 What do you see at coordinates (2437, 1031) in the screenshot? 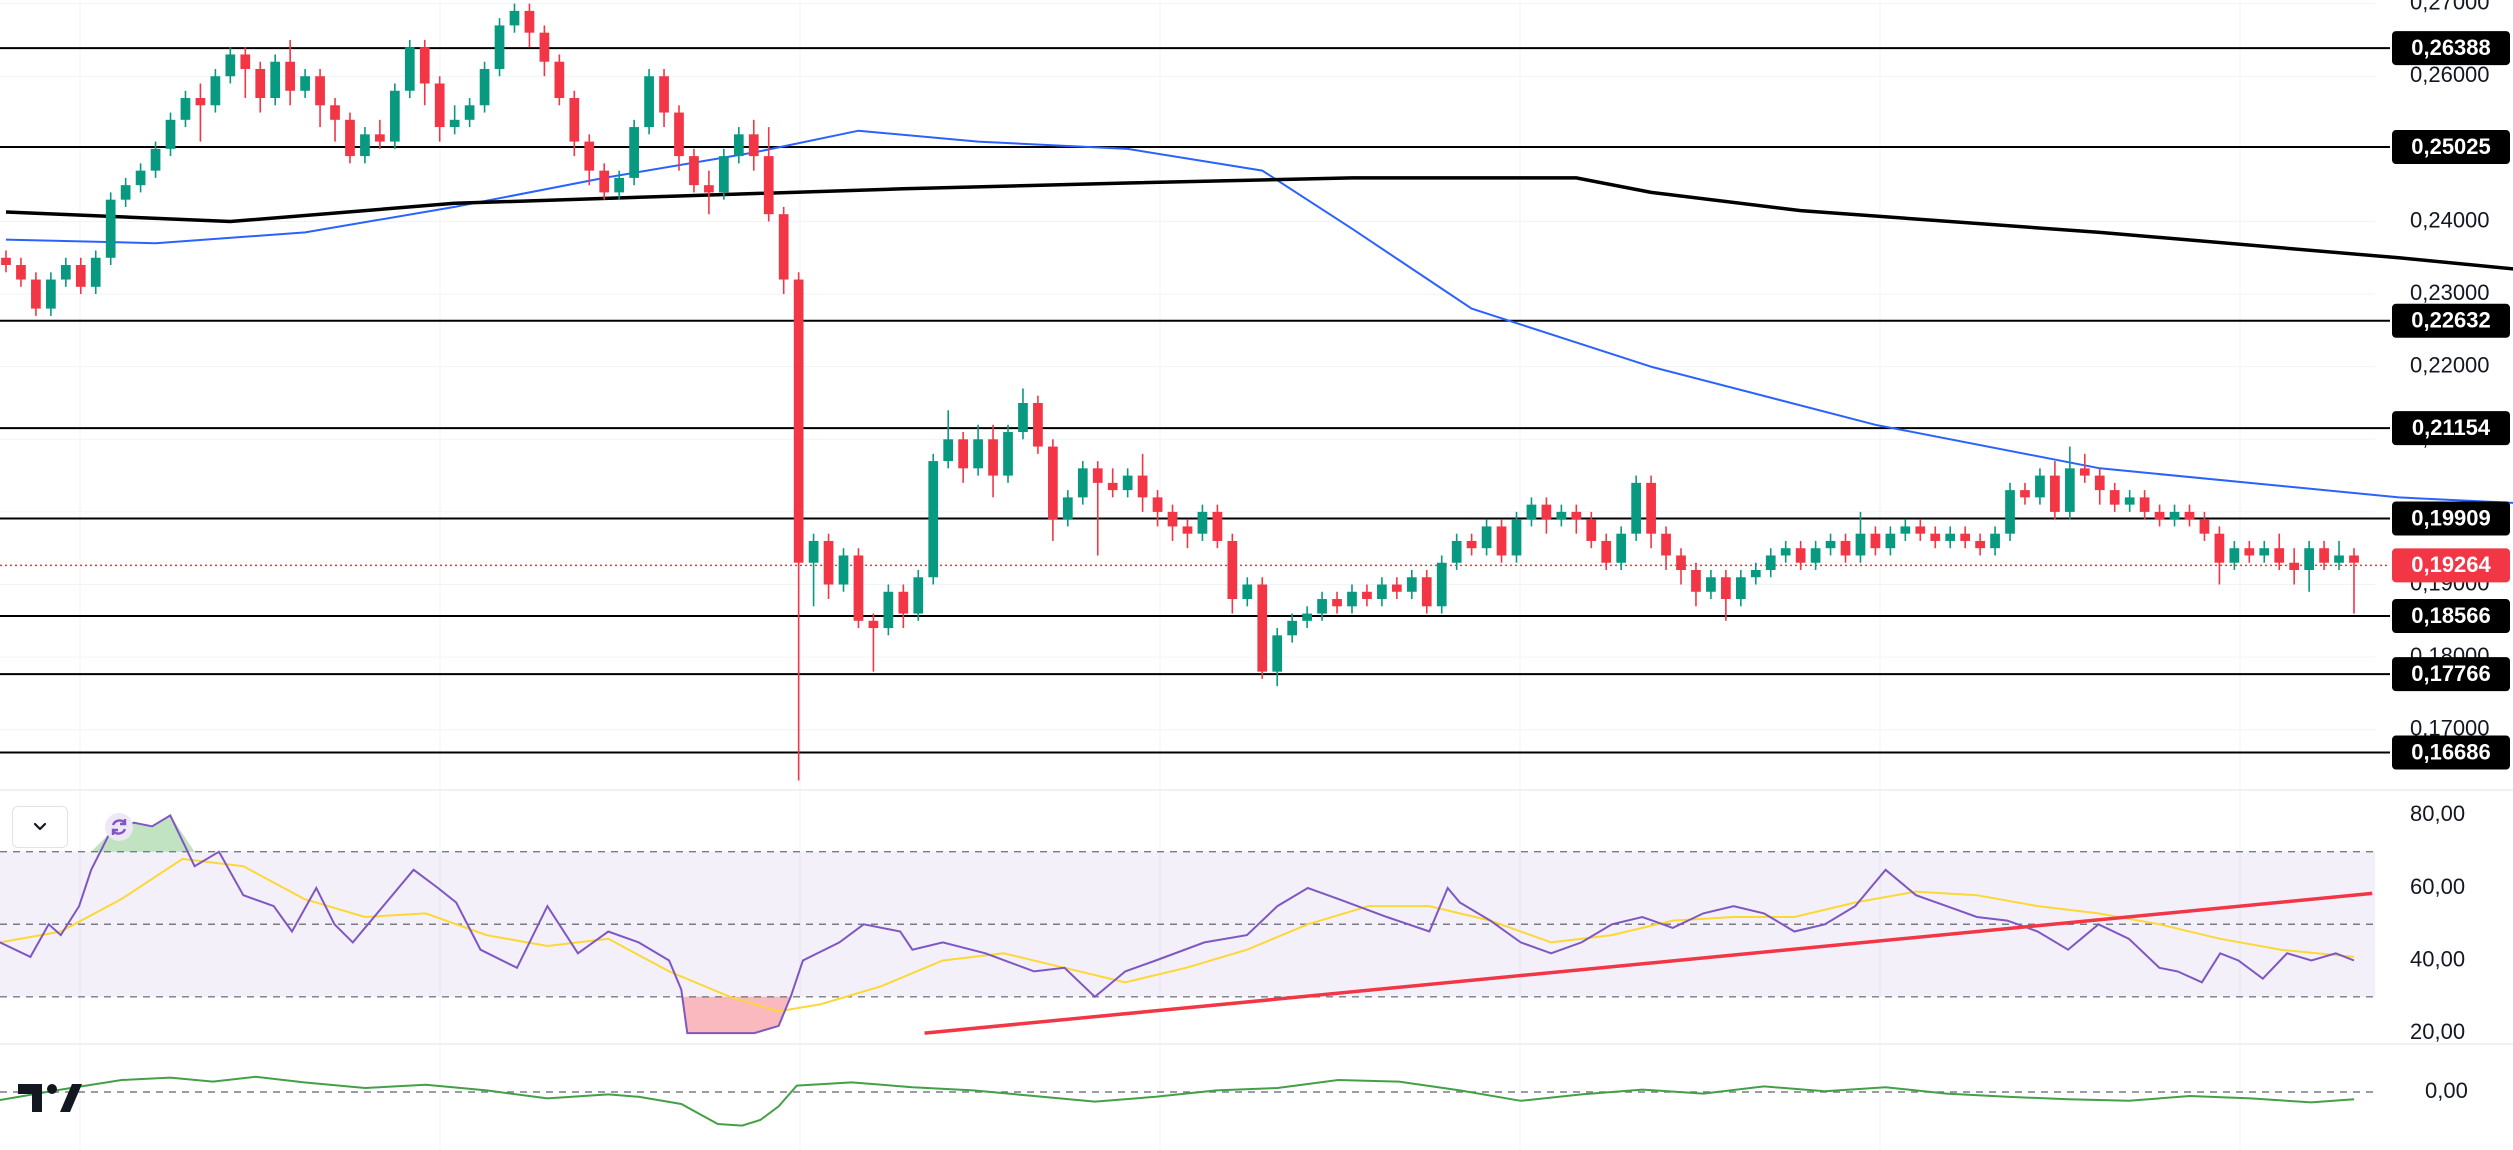
I see `rsi-axis-tick: 20,00` at bounding box center [2437, 1031].